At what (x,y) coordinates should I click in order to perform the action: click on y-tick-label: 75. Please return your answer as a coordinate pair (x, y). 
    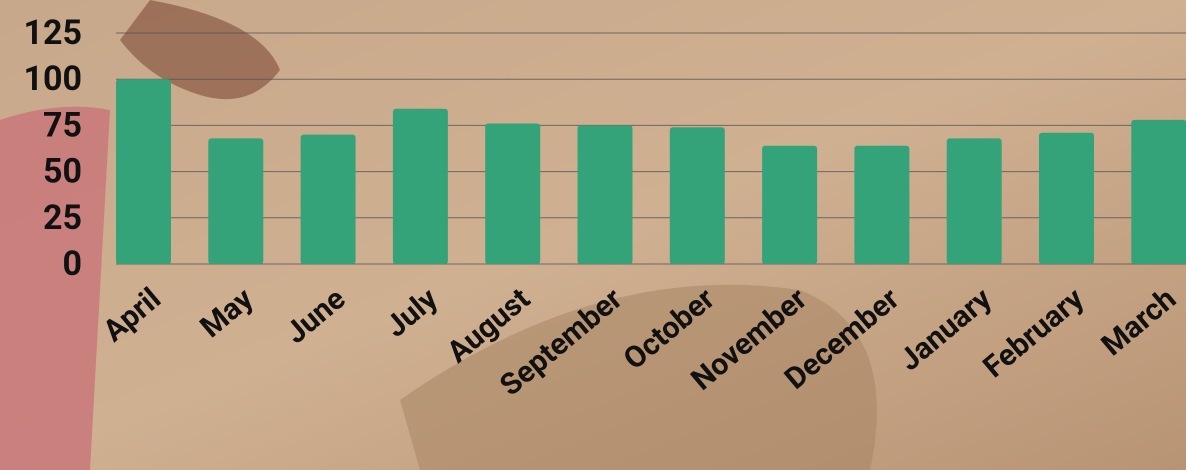
    Looking at the image, I should click on (62, 125).